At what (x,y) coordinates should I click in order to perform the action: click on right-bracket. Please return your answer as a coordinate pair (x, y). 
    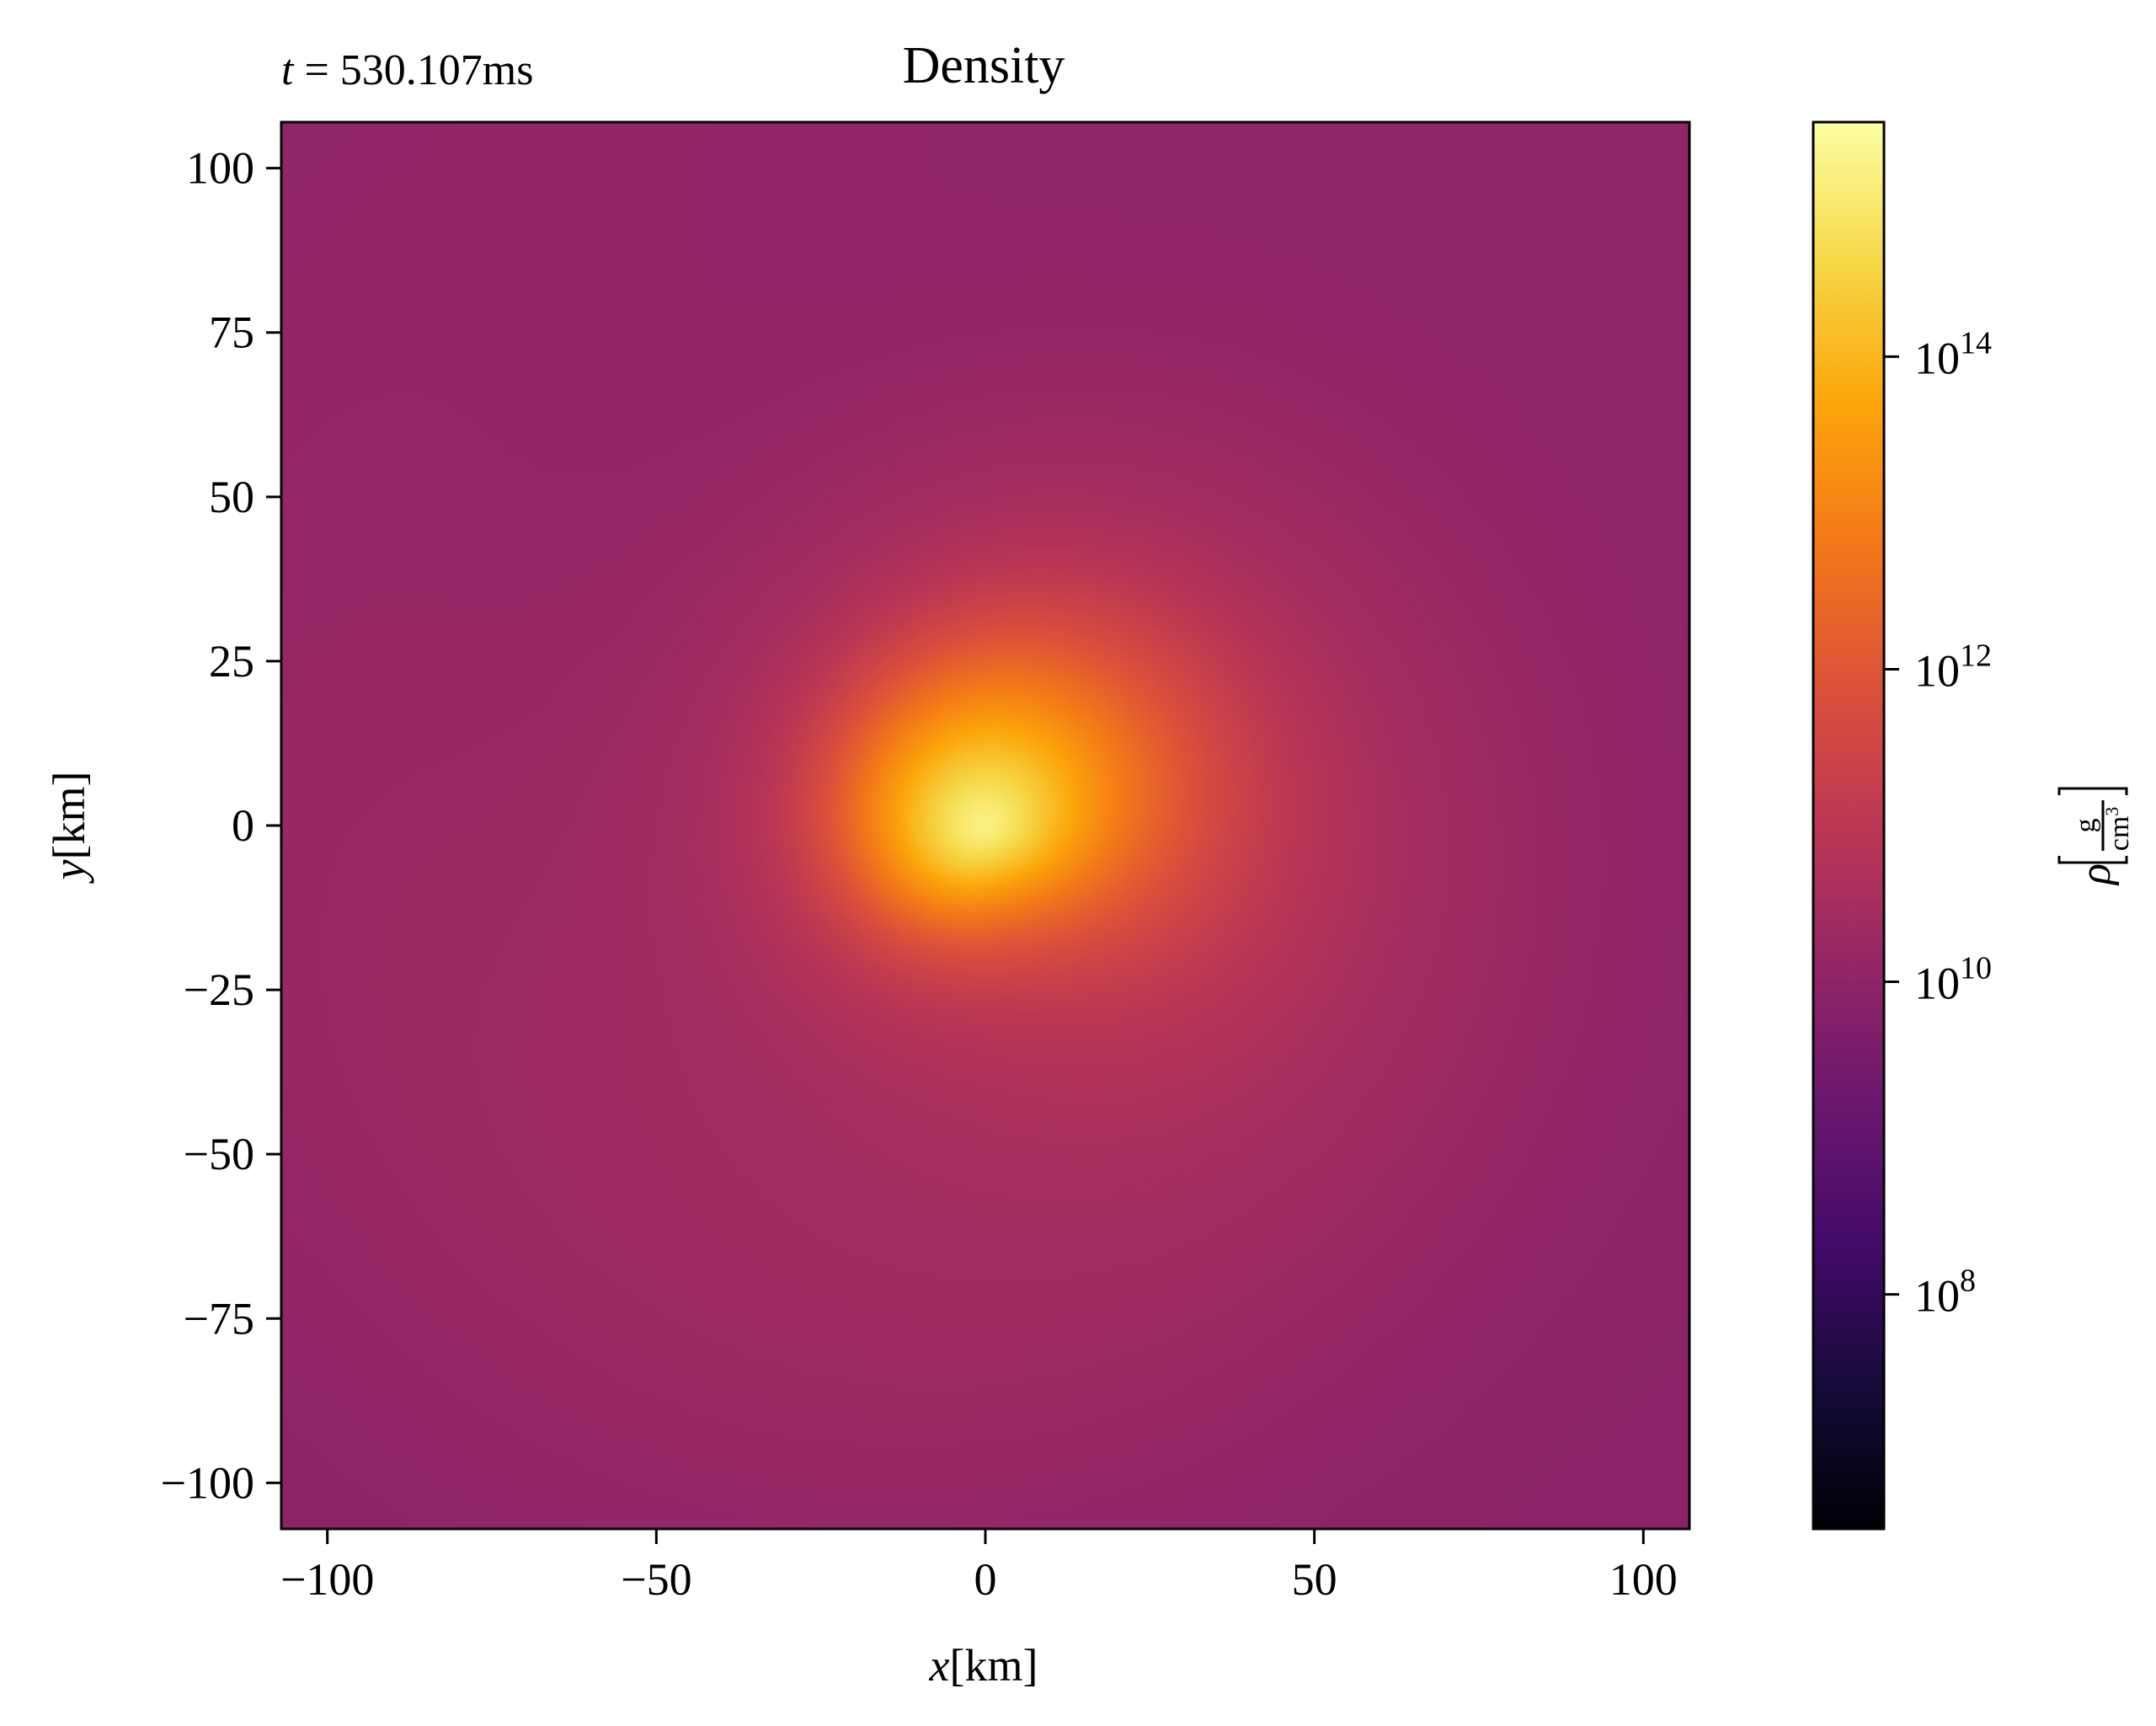
    Looking at the image, I should click on (2092, 791).